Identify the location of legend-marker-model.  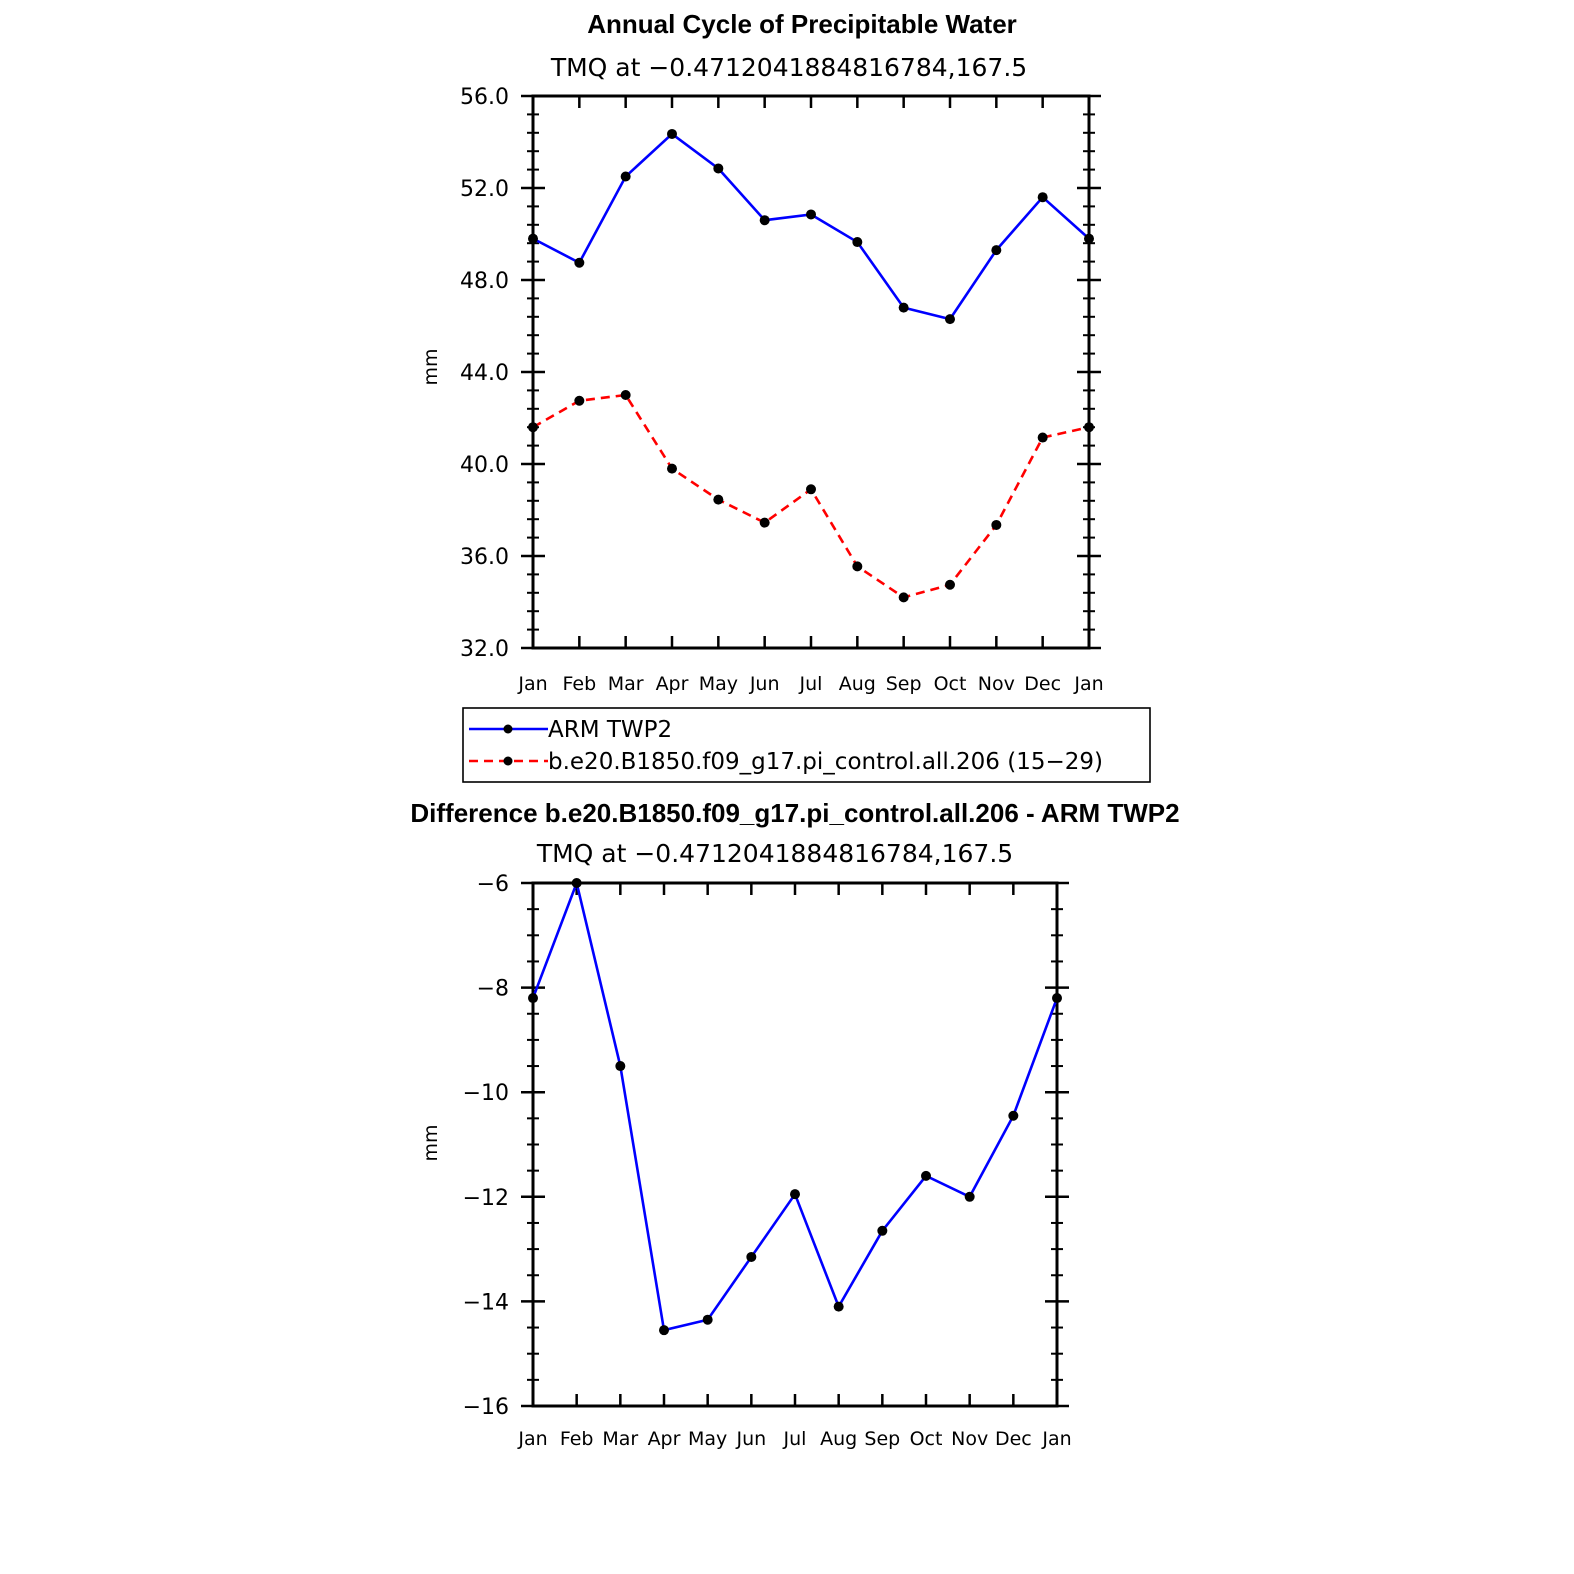
(508, 761).